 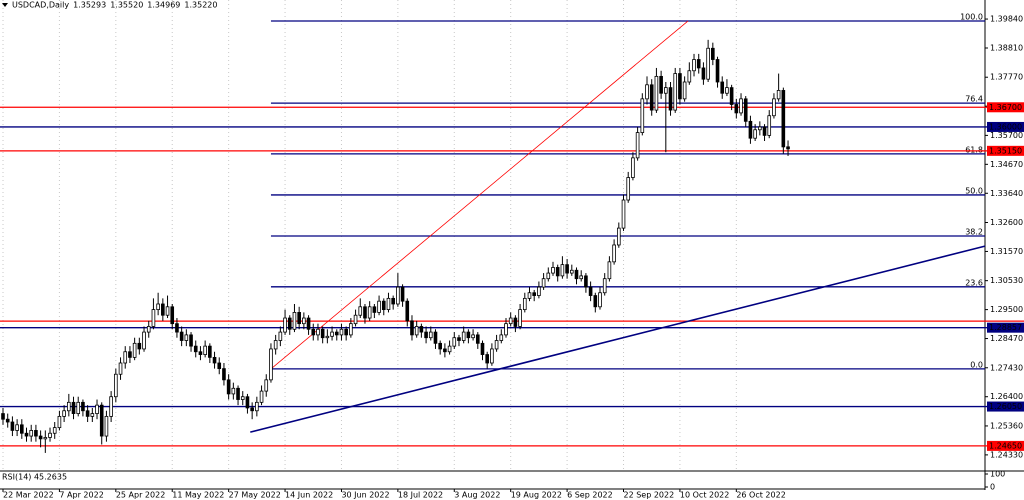 What do you see at coordinates (28, 495) in the screenshot?
I see `x-tick-label: 22 Mar 2022` at bounding box center [28, 495].